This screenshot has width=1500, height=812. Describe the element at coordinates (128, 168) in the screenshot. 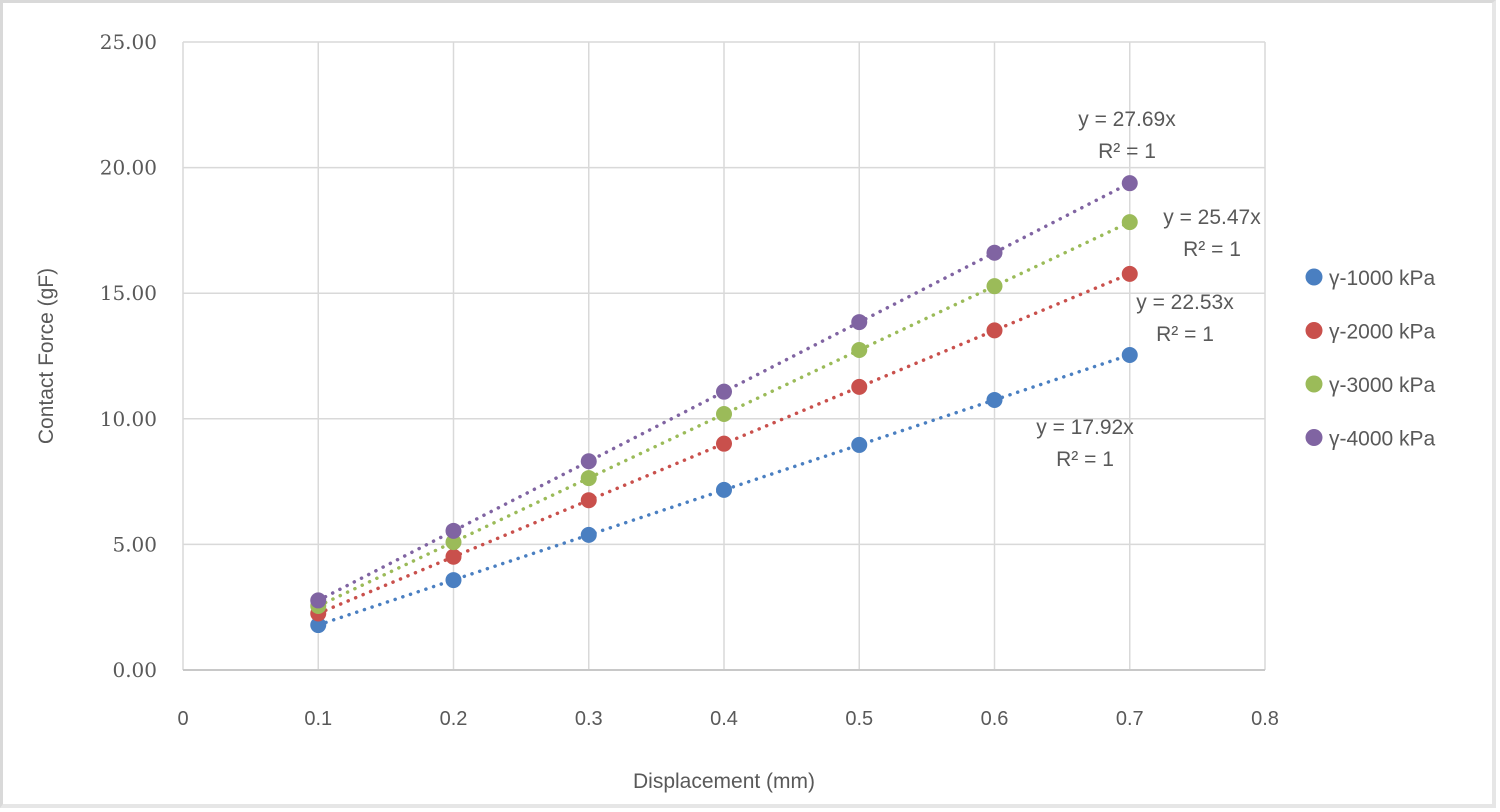

I see `y-tick-label: 20.00` at that location.